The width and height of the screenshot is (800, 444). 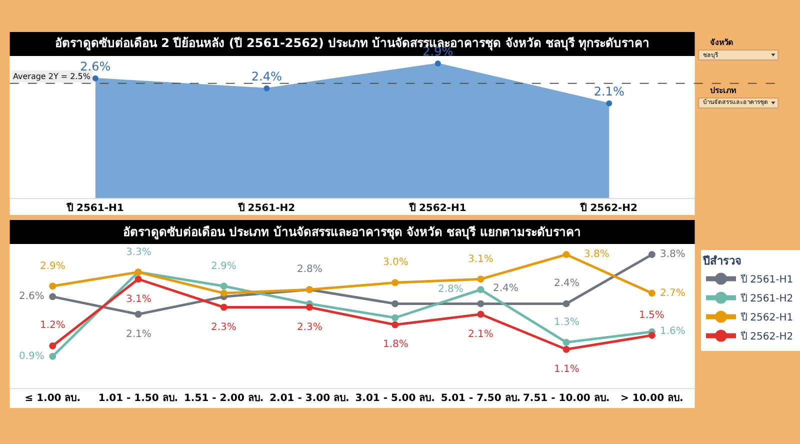 What do you see at coordinates (567, 369) in the screenshot?
I see `data-label: 1.1%` at bounding box center [567, 369].